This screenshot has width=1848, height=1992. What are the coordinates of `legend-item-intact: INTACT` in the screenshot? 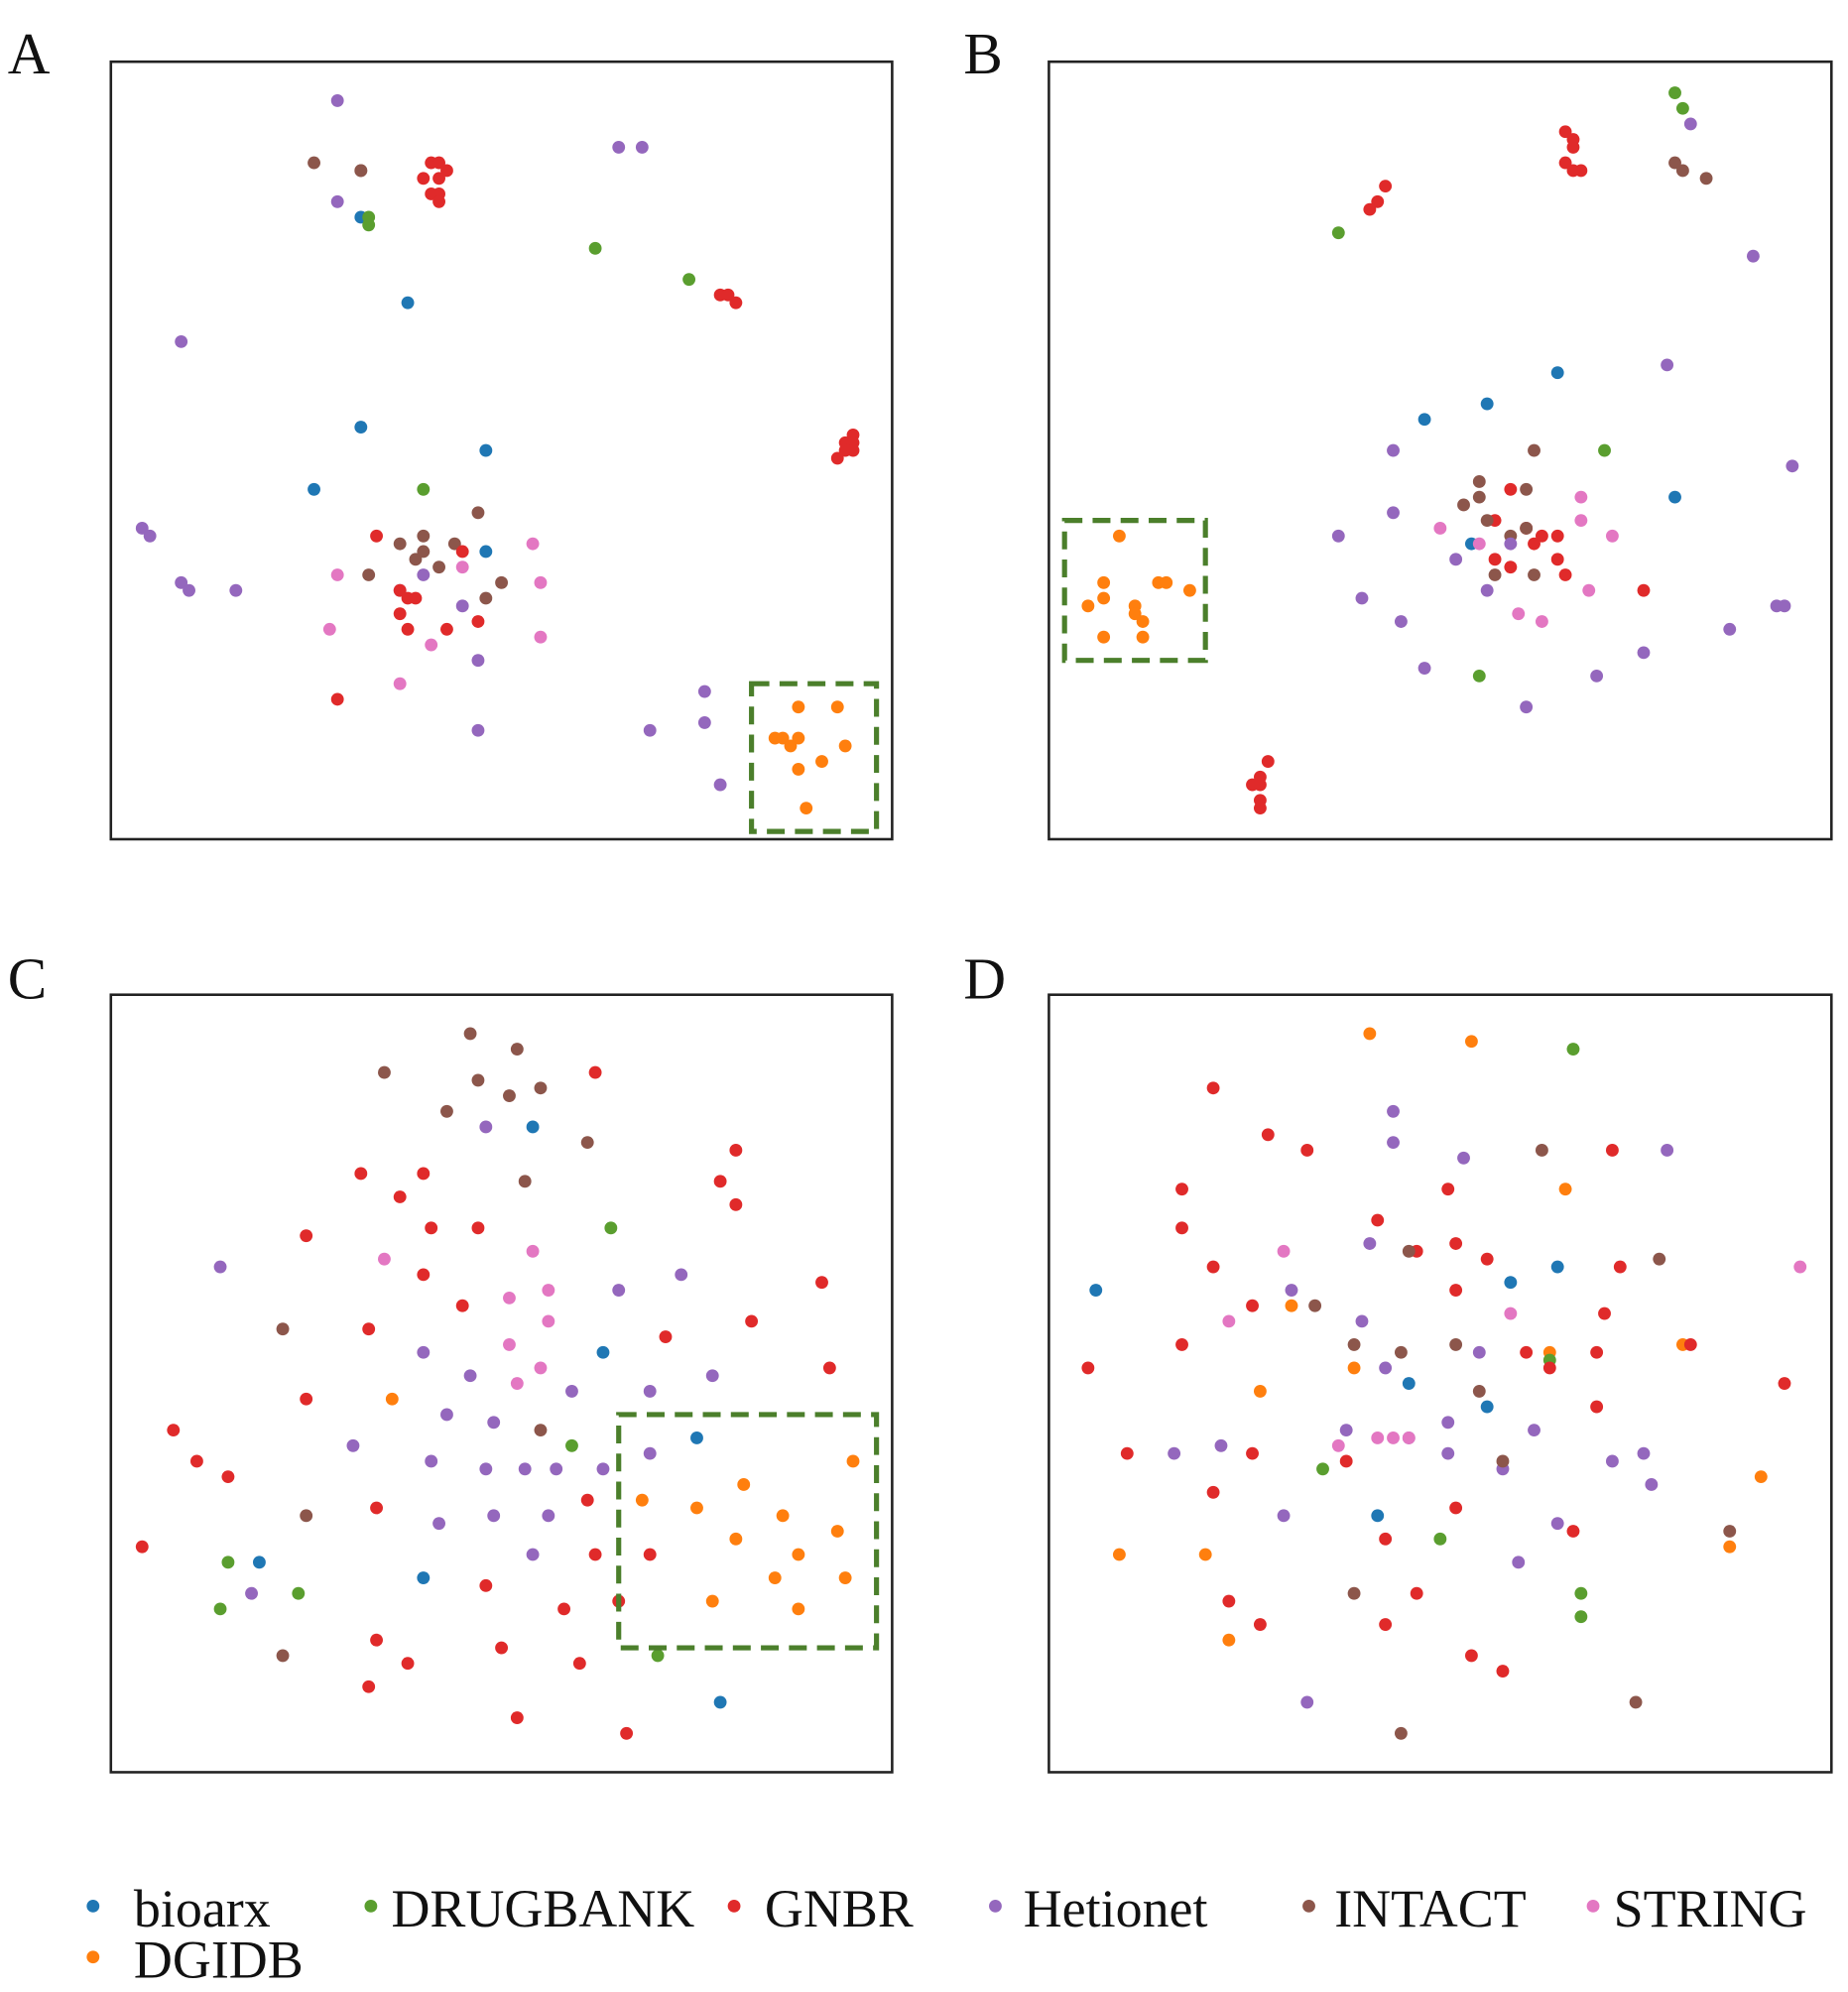 It's located at (1414, 1909).